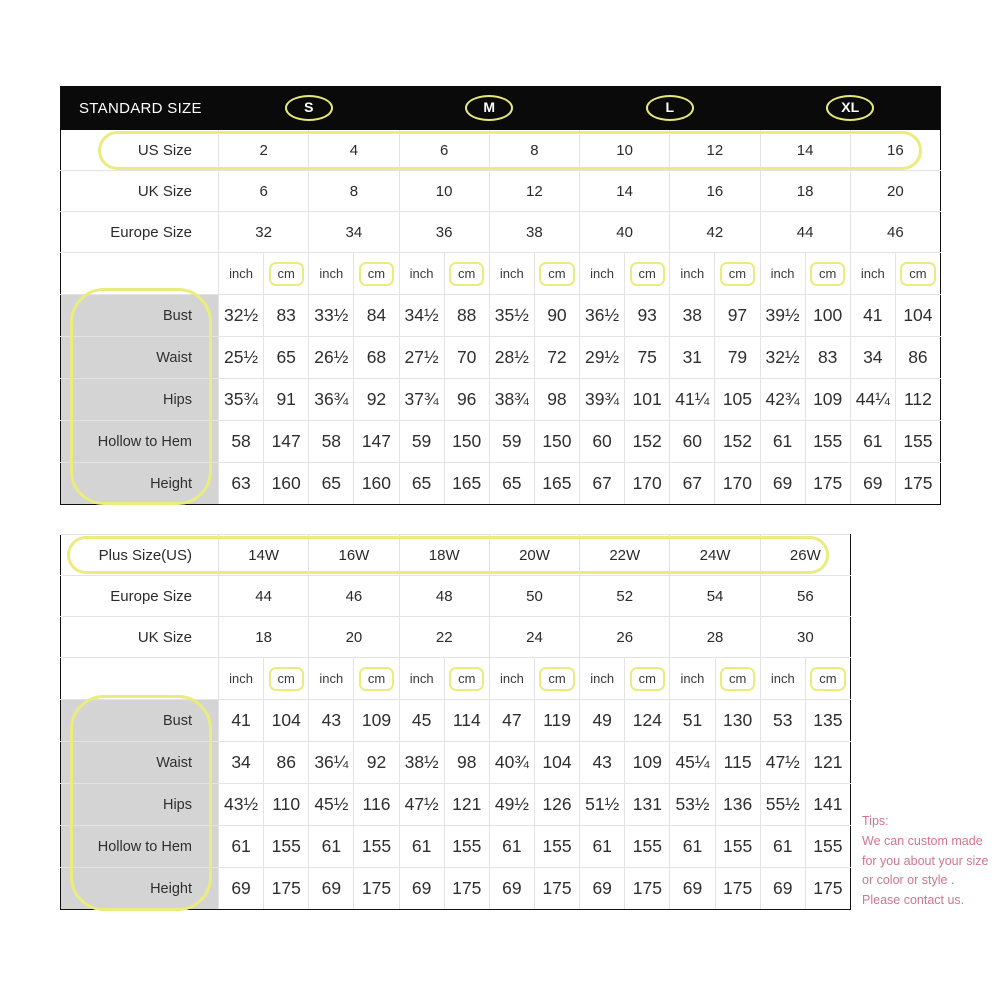 Image resolution: width=1000 pixels, height=1000 pixels. I want to click on size-value-cell: 38, so click(534, 232).